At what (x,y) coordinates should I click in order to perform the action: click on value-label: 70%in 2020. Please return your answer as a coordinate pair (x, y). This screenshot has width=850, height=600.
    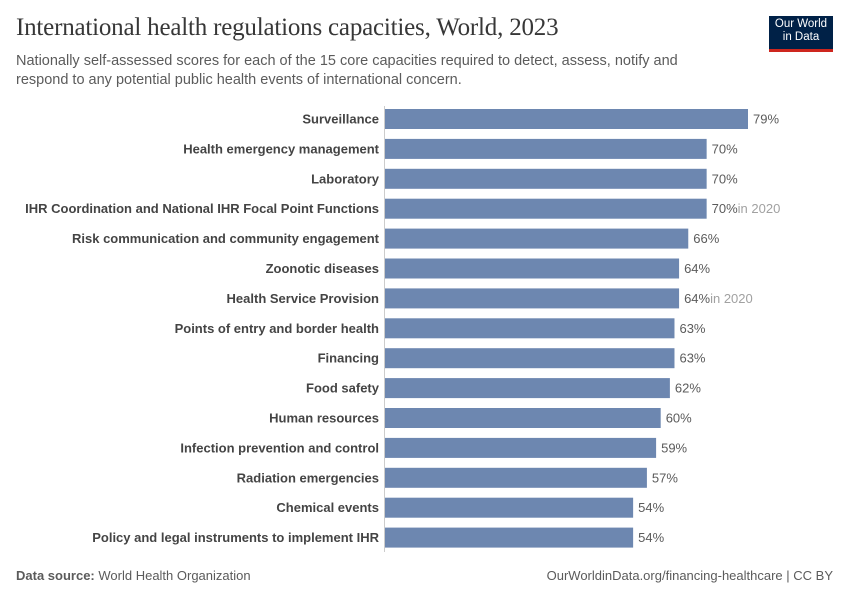
    Looking at the image, I should click on (746, 208).